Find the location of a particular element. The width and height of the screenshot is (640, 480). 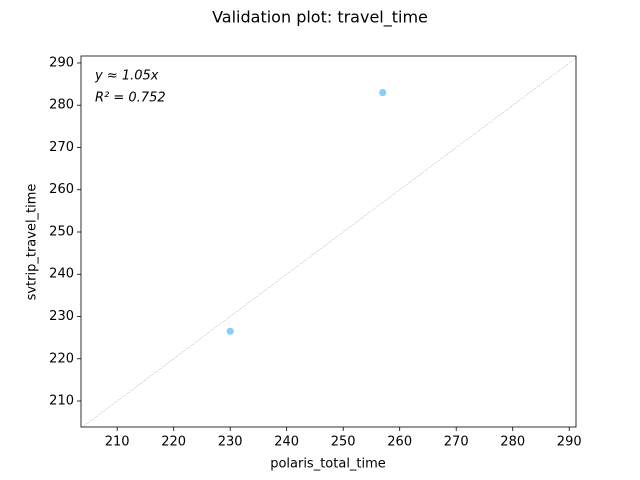

x-tick-label: 230 is located at coordinates (230, 442).